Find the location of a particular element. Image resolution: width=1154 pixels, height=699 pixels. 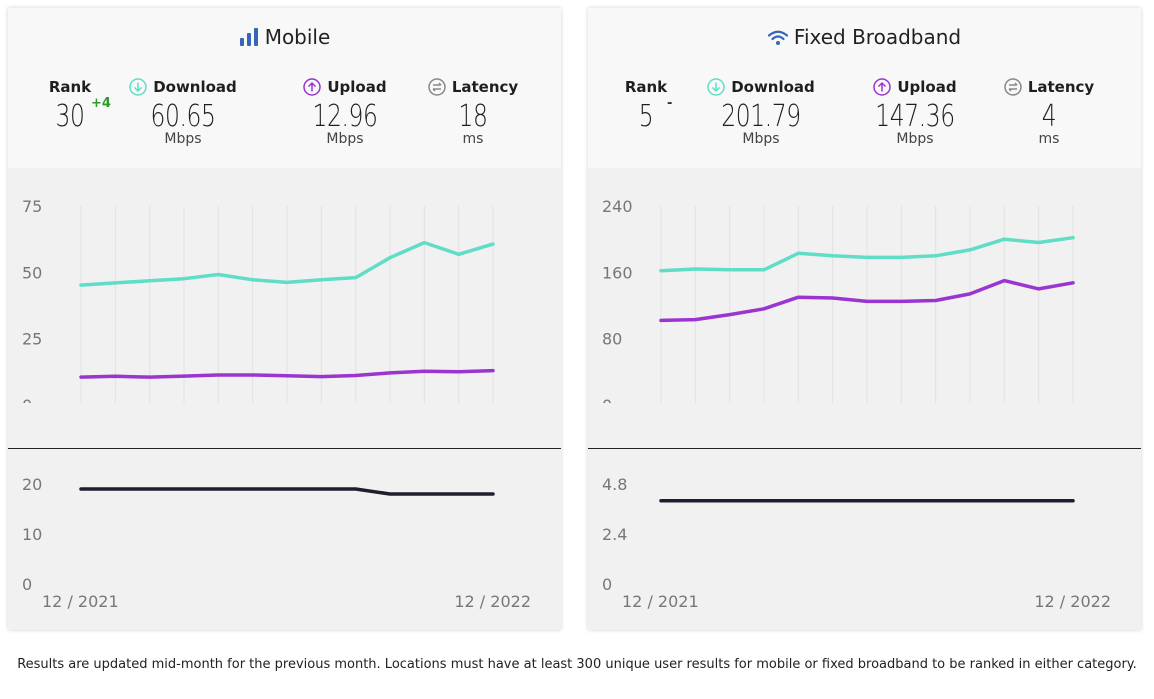

rank-value: 5 is located at coordinates (646, 116).